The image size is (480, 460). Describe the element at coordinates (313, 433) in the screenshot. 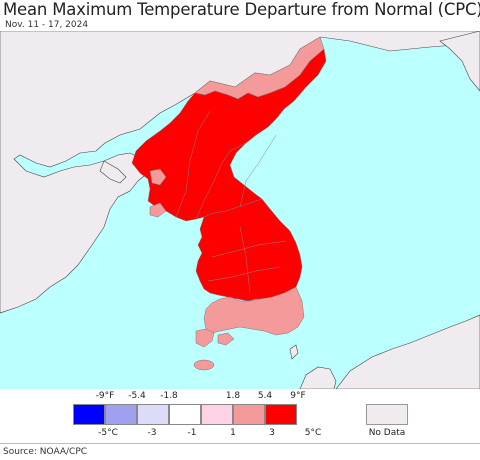

I see `legend-c-tick-6: 5°C` at that location.